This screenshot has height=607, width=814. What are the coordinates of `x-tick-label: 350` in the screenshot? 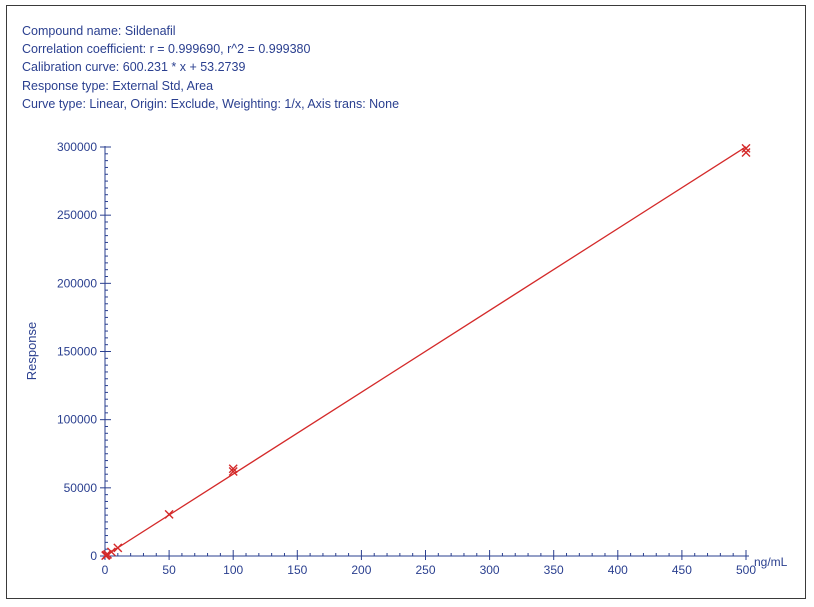 It's located at (554, 570).